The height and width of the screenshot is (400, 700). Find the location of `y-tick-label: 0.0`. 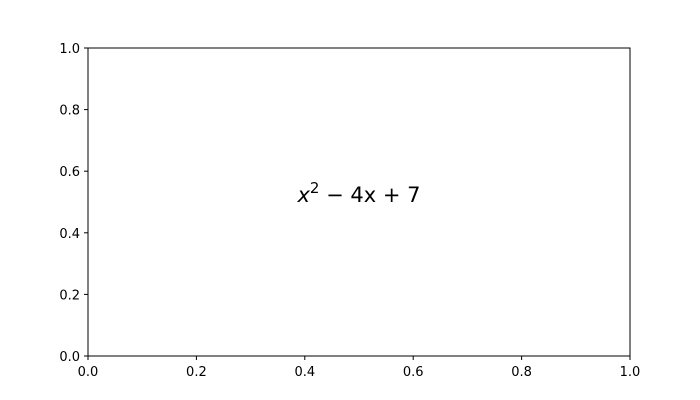

y-tick-label: 0.0 is located at coordinates (69, 357).